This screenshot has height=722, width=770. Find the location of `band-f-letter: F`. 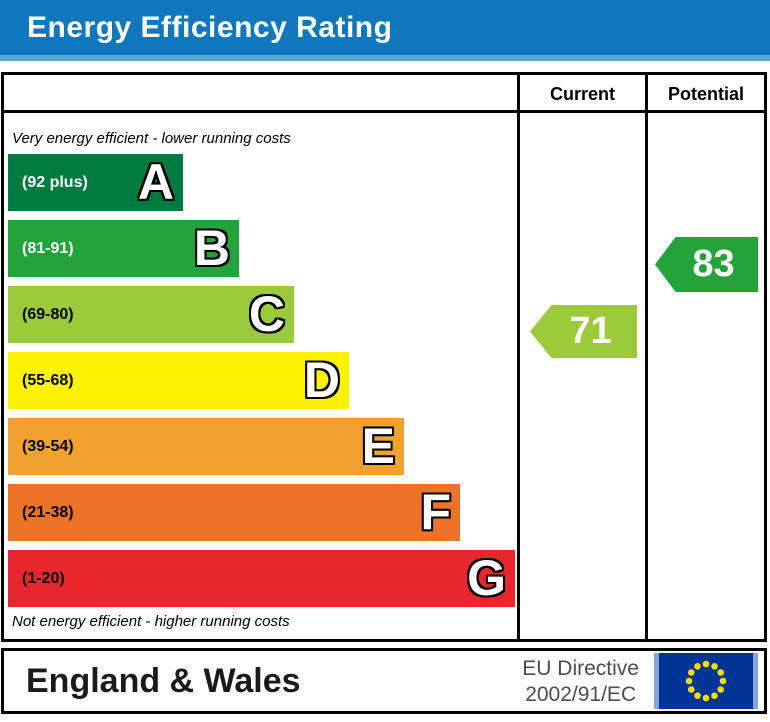

band-f-letter: F is located at coordinates (435, 512).